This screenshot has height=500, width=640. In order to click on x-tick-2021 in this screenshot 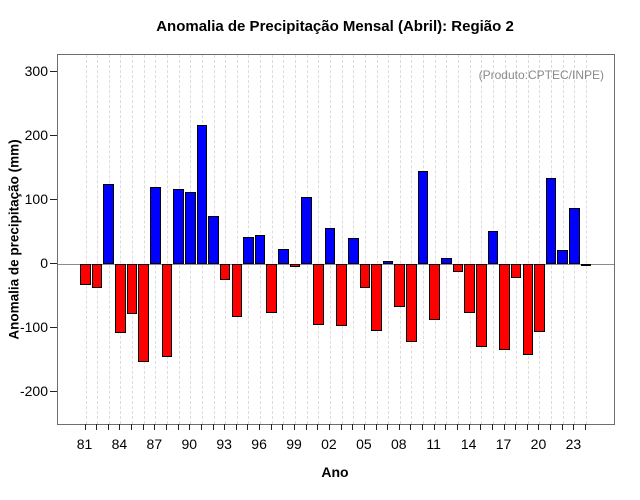, I will do `click(551, 427)`.